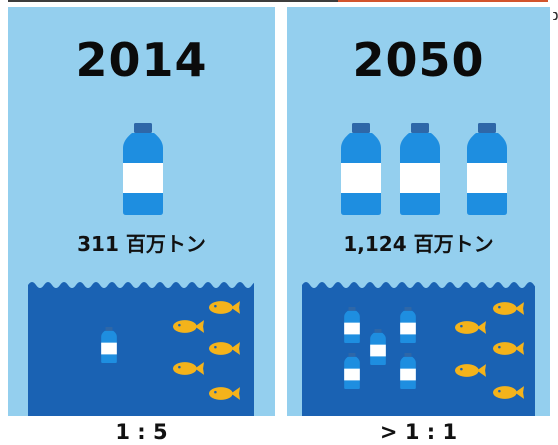 The width and height of the screenshot is (558, 445). I want to click on ratio-2050: > 1 : 1, so click(418, 432).